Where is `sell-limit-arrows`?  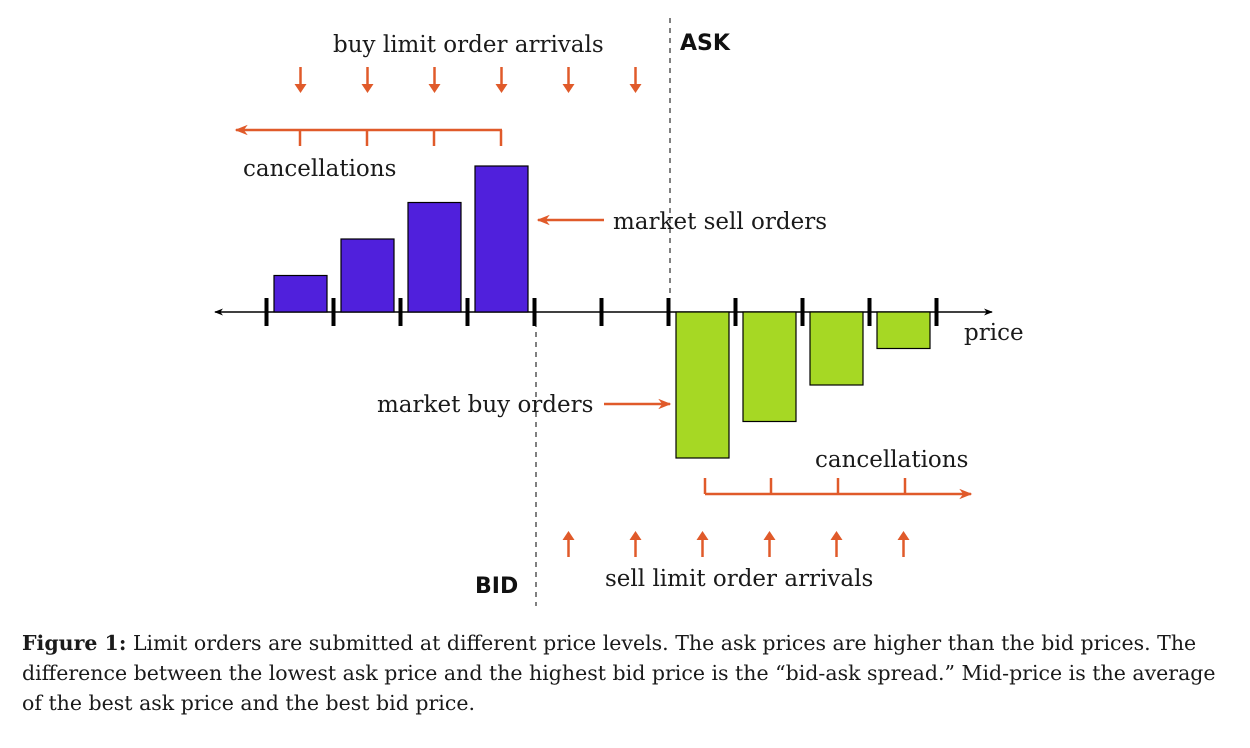
sell-limit-arrows is located at coordinates (736, 544).